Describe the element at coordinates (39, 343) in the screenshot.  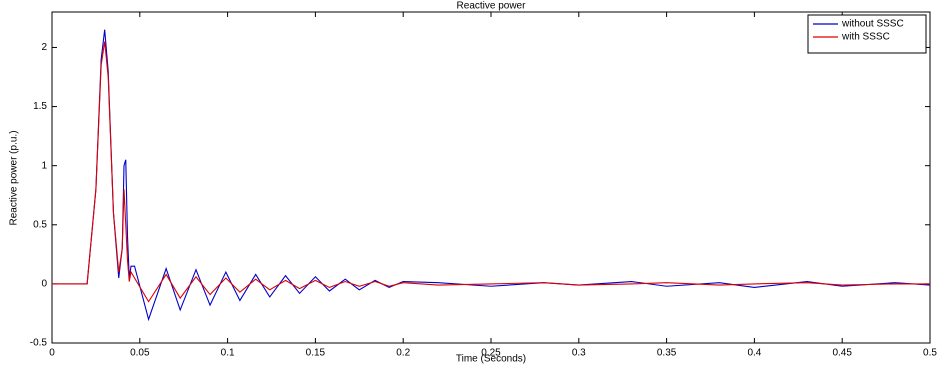
I see `y-tick-label: -0.5` at that location.